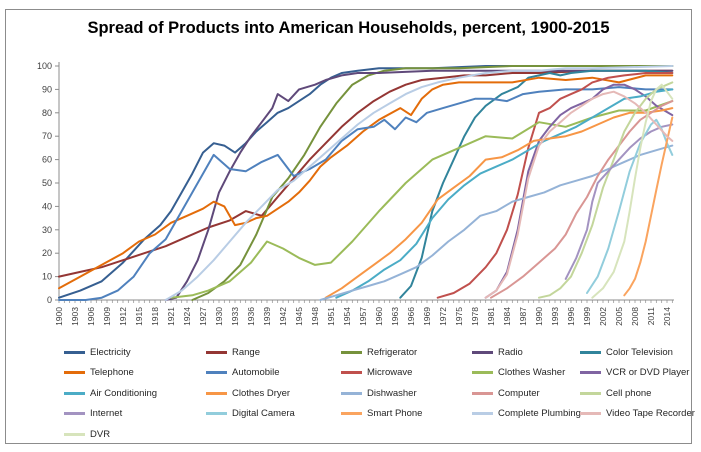 Image resolution: width=701 pixels, height=452 pixels. I want to click on legend-swatch-range, so click(216, 352).